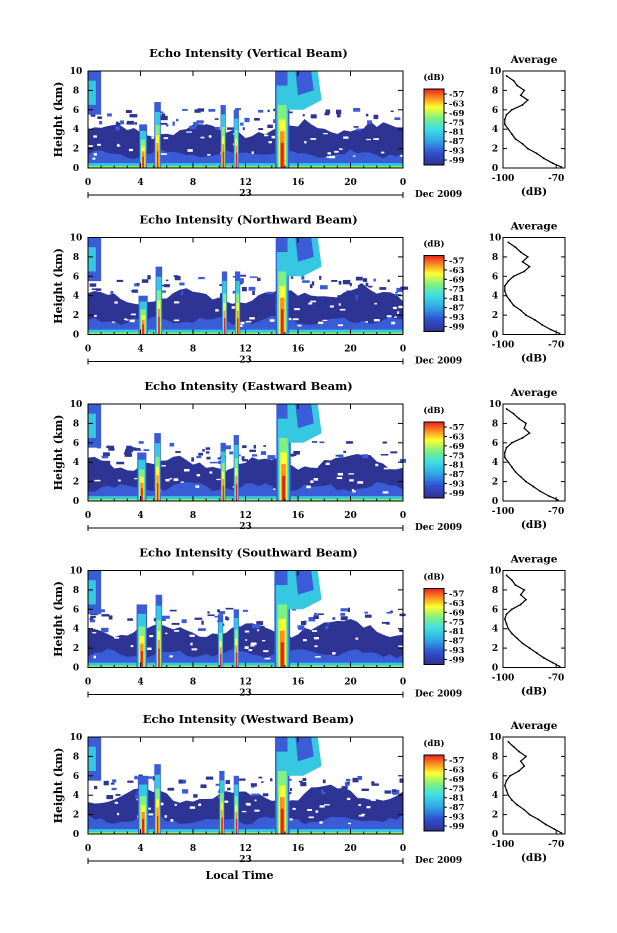 This screenshot has height=933, width=617. What do you see at coordinates (434, 626) in the screenshot?
I see `colorbar` at bounding box center [434, 626].